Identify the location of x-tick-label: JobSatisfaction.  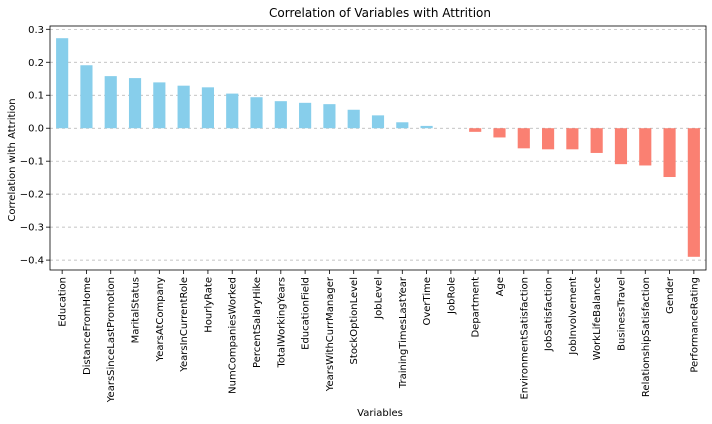
(549, 314).